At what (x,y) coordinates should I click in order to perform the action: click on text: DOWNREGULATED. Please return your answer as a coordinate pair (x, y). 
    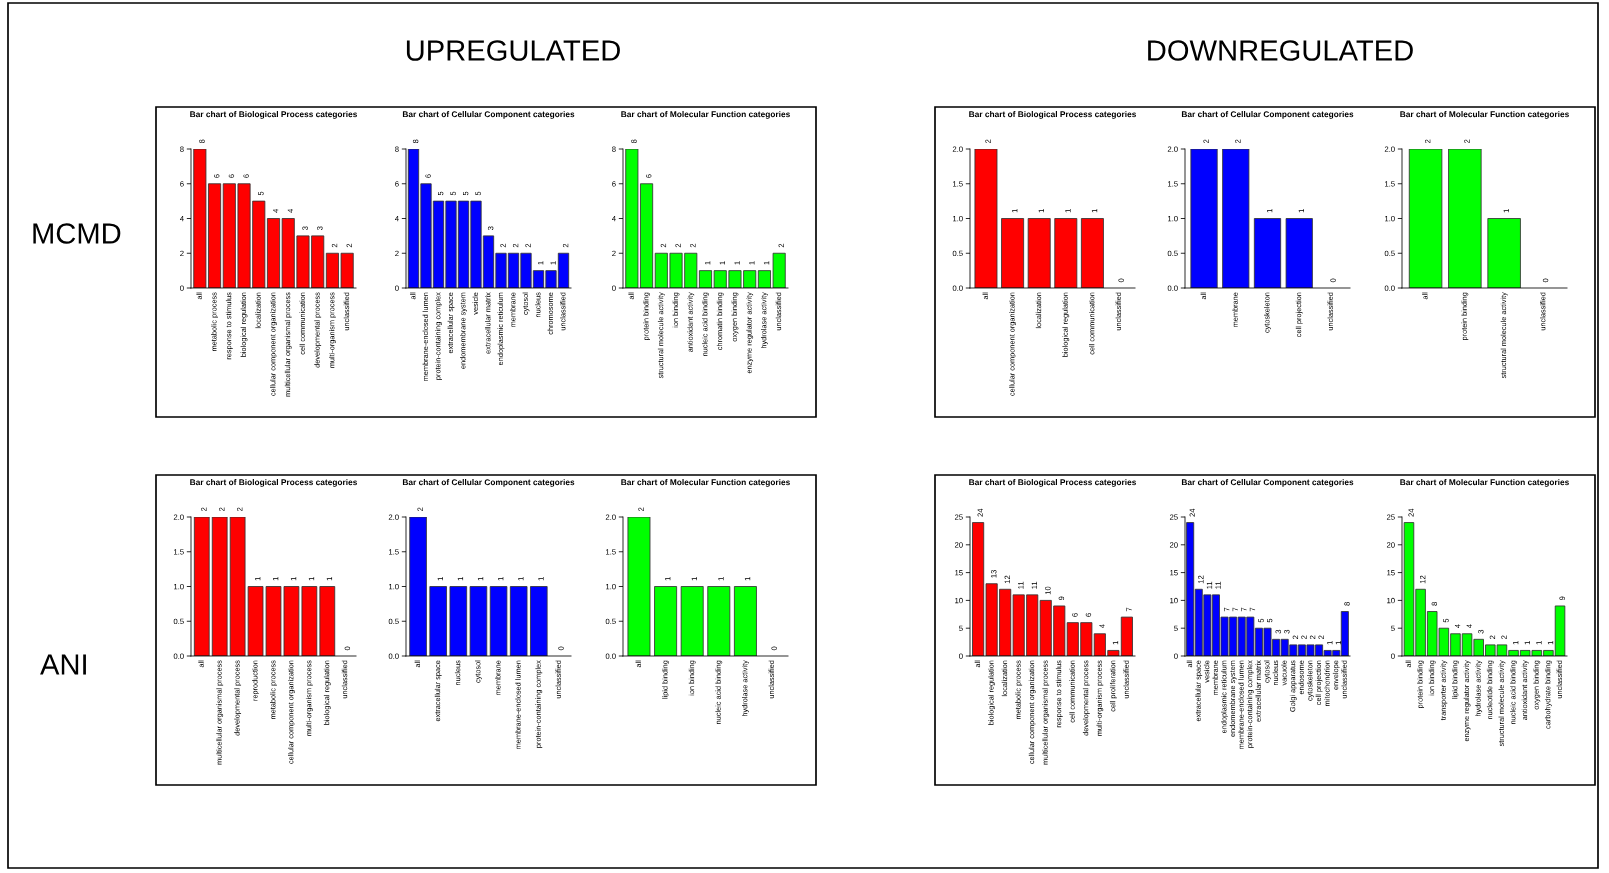
    Looking at the image, I should click on (1280, 50).